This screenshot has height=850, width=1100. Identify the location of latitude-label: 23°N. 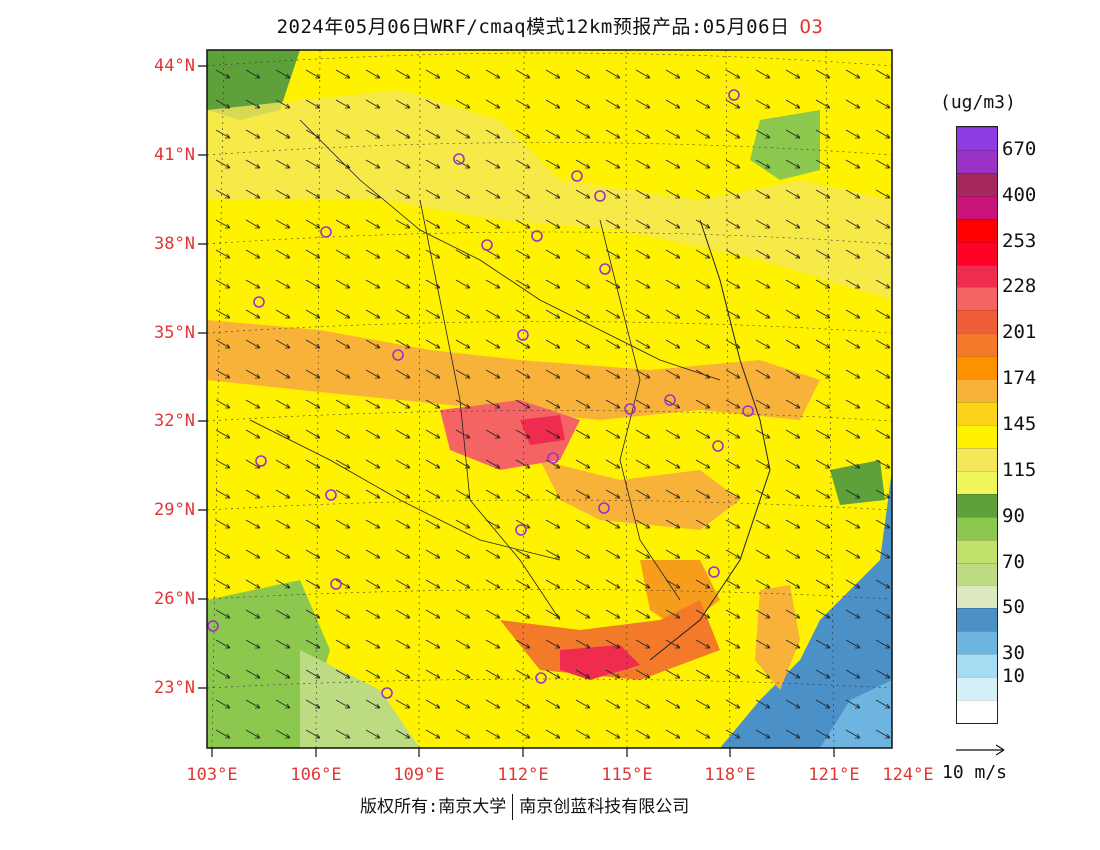
(174, 688).